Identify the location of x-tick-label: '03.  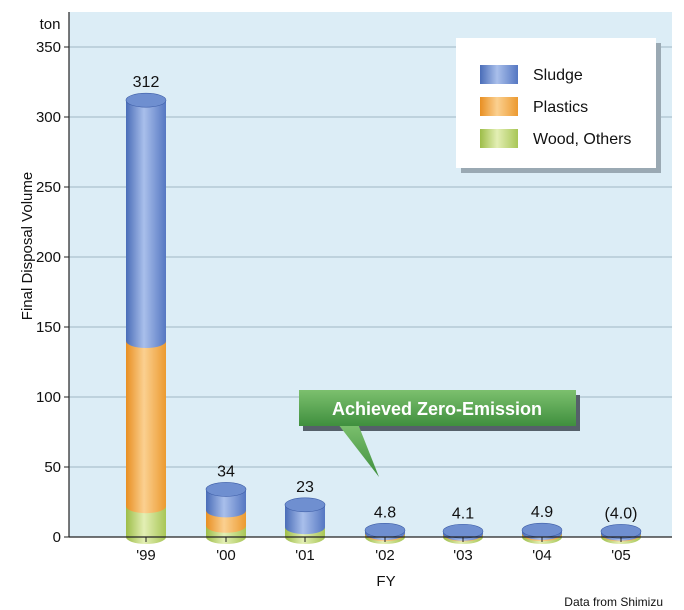
(463, 555).